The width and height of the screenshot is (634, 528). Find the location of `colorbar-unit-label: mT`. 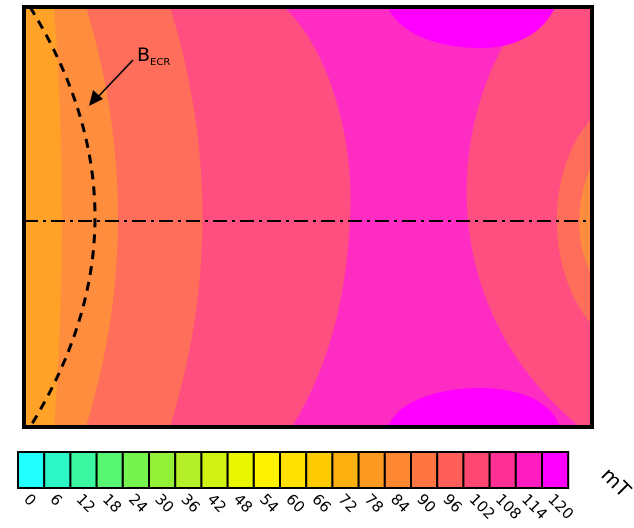

colorbar-unit-label: mT is located at coordinates (615, 483).